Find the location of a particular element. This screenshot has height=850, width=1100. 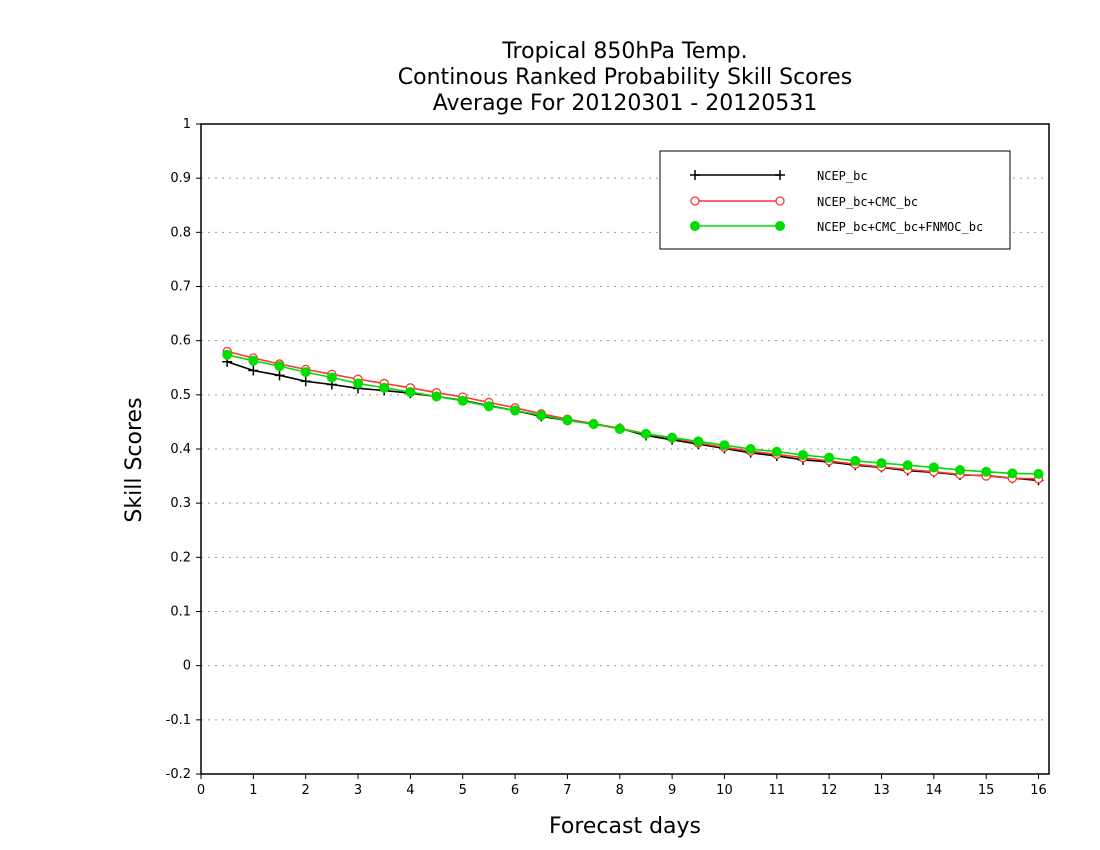

x-tick-label: 10 is located at coordinates (724, 790).